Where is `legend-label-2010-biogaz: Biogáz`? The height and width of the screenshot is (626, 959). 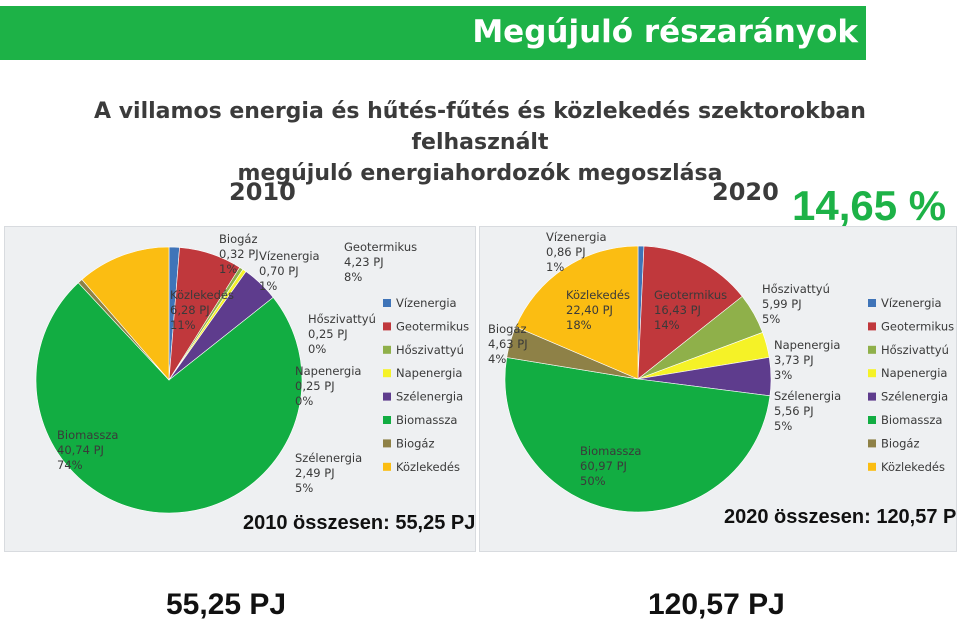
legend-label-2010-biogaz: Biogáz is located at coordinates (415, 443).